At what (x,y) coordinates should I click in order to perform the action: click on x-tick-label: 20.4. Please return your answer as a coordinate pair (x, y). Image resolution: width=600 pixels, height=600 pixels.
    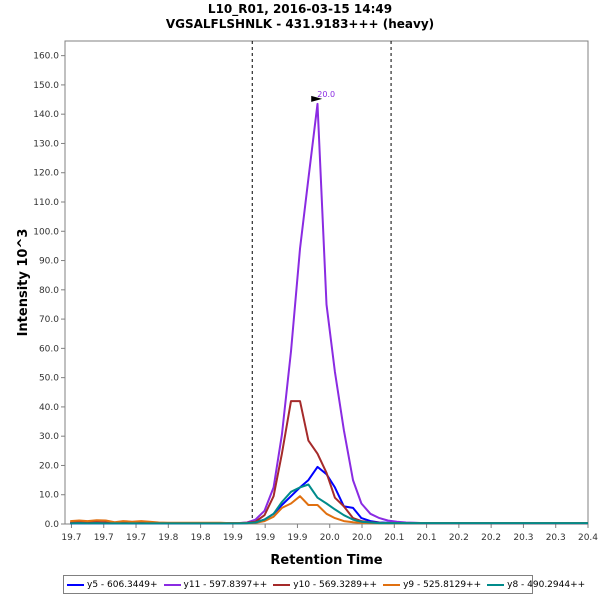
    Looking at the image, I should click on (588, 538).